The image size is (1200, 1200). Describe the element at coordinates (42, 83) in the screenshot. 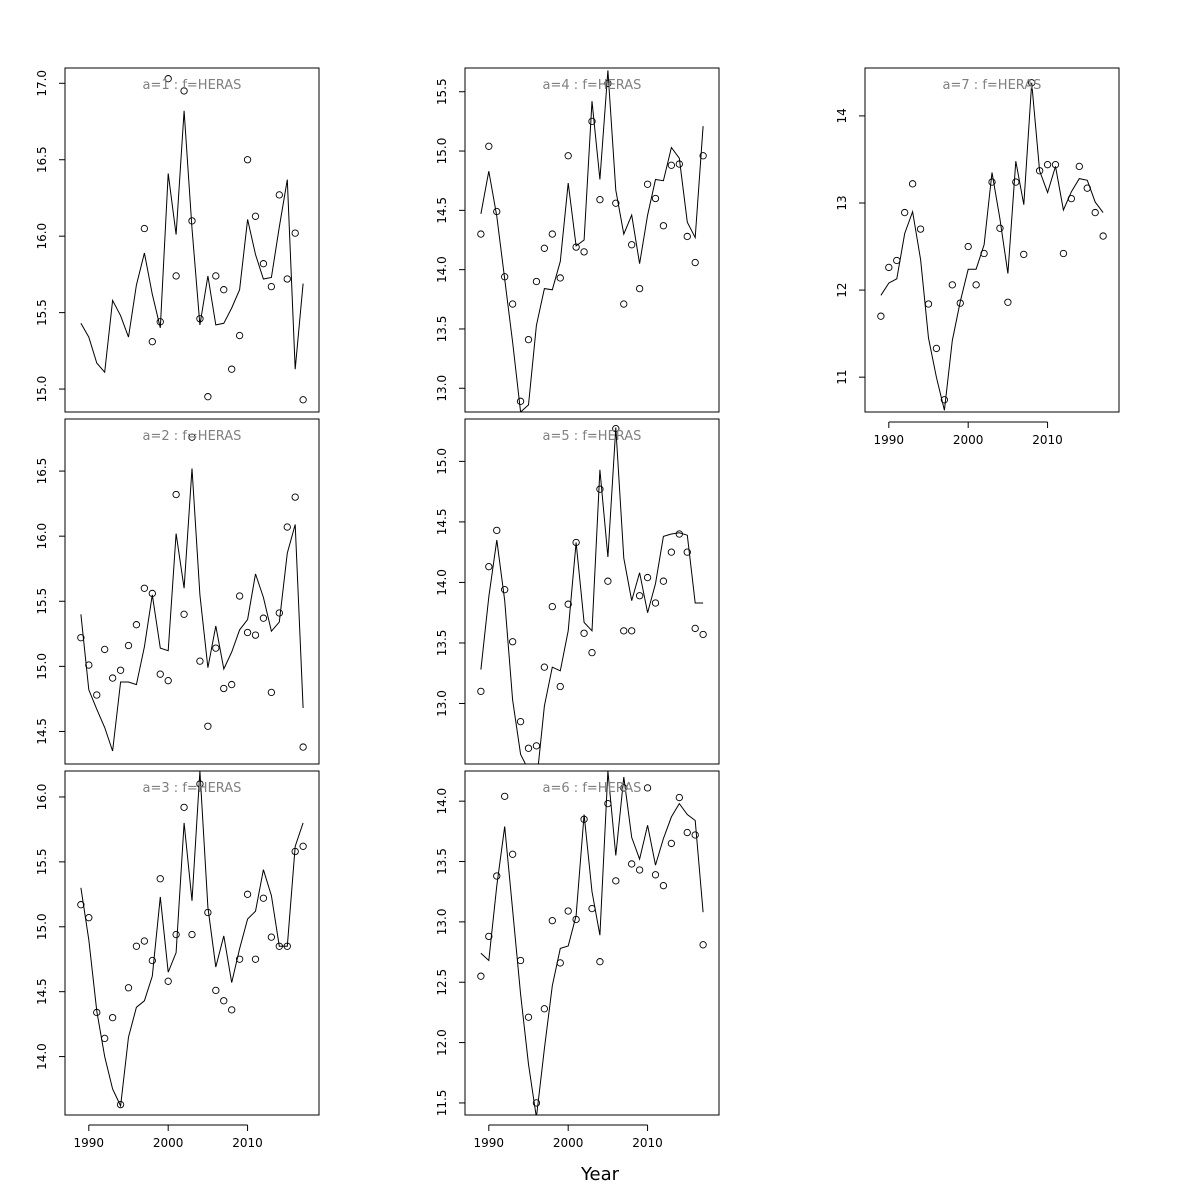

I see `y-tick-label: 17.0` at that location.